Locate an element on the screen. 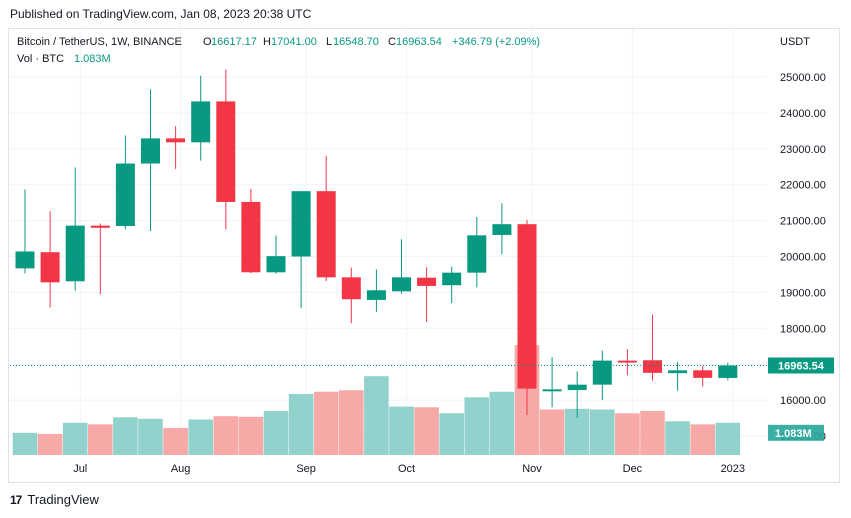 The image size is (851, 518). price-tick-label: 22000.00 is located at coordinates (803, 186).